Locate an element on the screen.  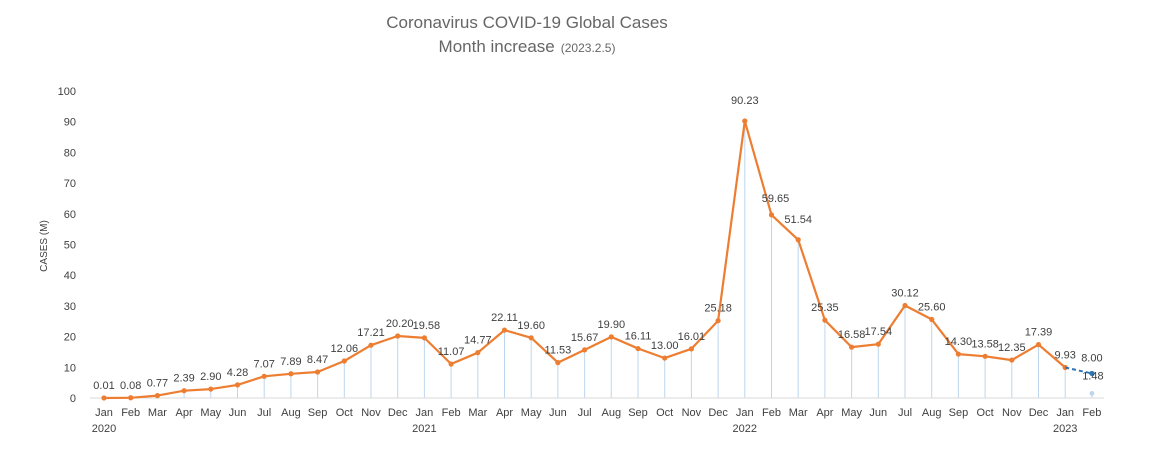
data-label: 2.39 is located at coordinates (183, 379).